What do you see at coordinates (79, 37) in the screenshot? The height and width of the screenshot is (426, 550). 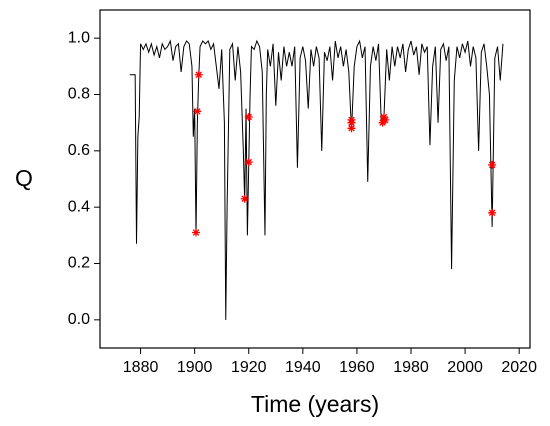 I see `y-tick-label: 1.0` at bounding box center [79, 37].